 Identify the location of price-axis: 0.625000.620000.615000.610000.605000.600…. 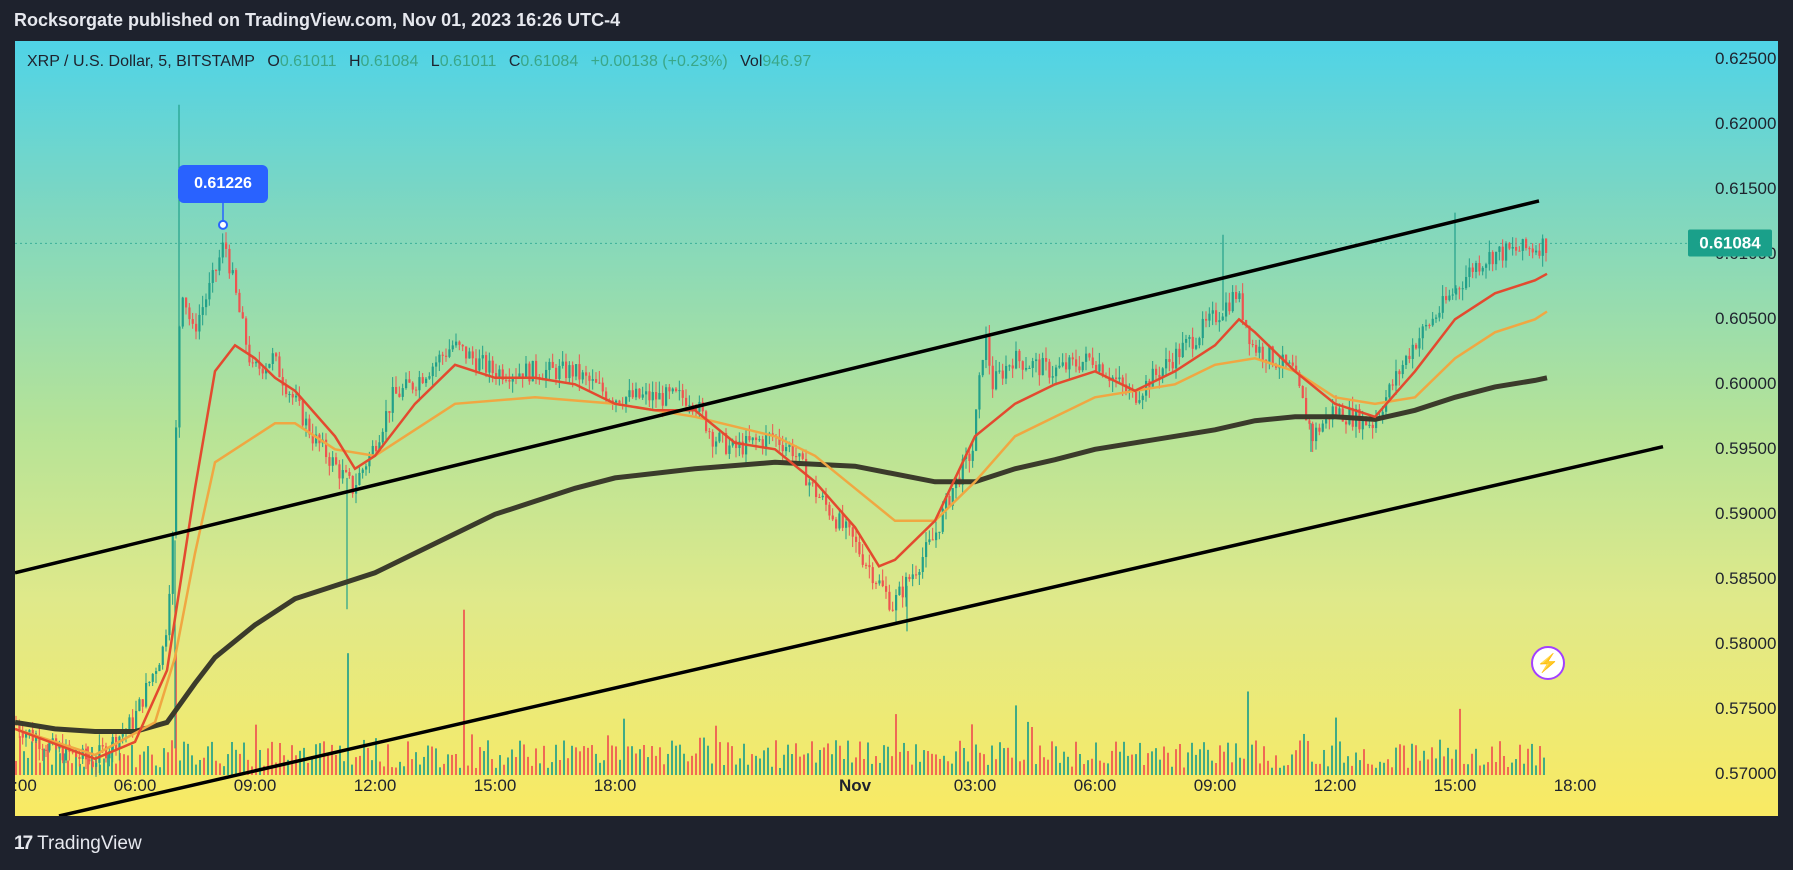
(1736, 428).